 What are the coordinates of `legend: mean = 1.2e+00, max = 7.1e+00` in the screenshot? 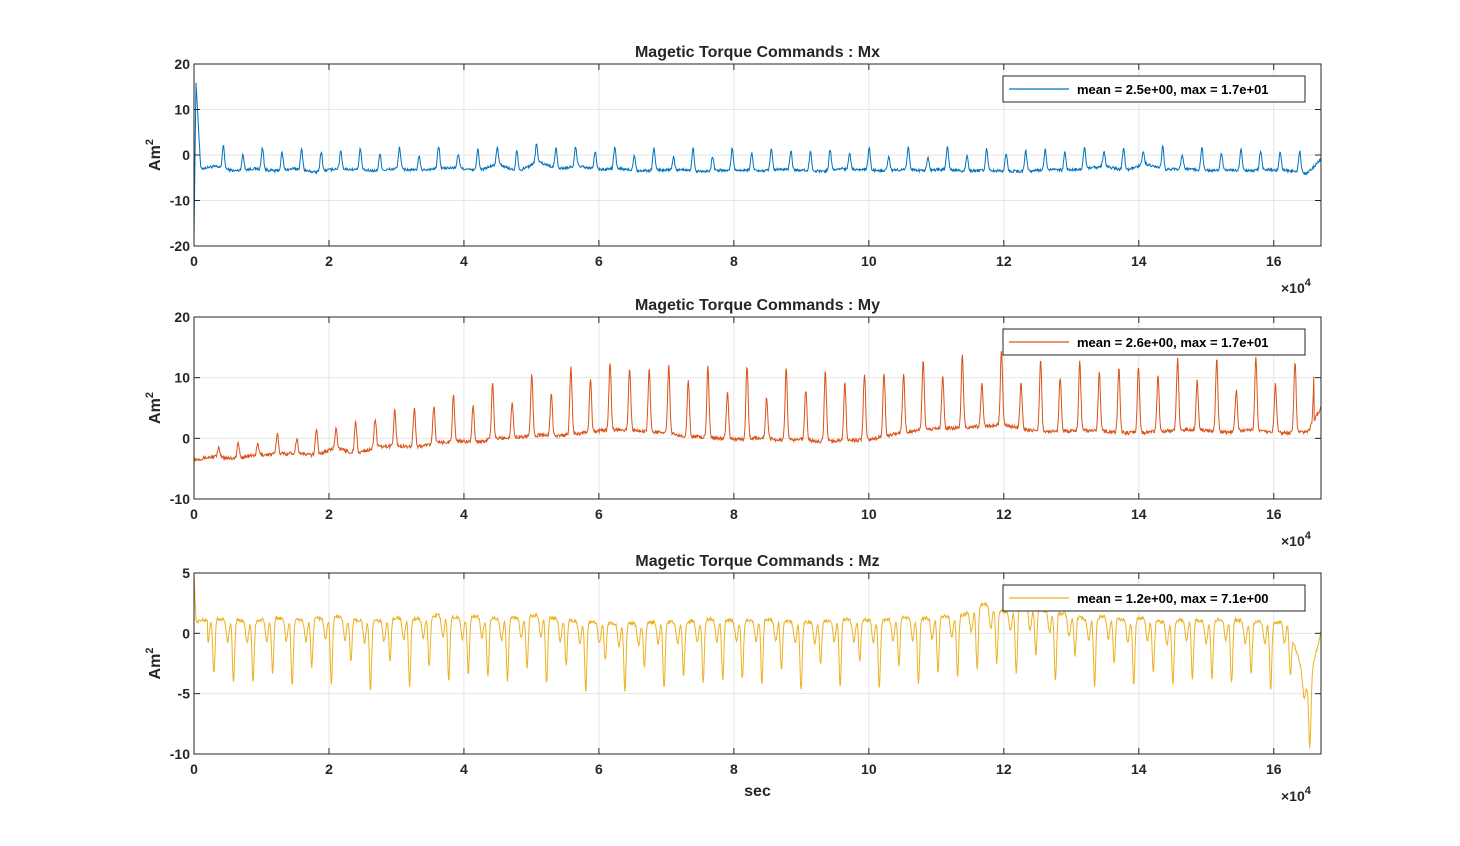 It's located at (1154, 598).